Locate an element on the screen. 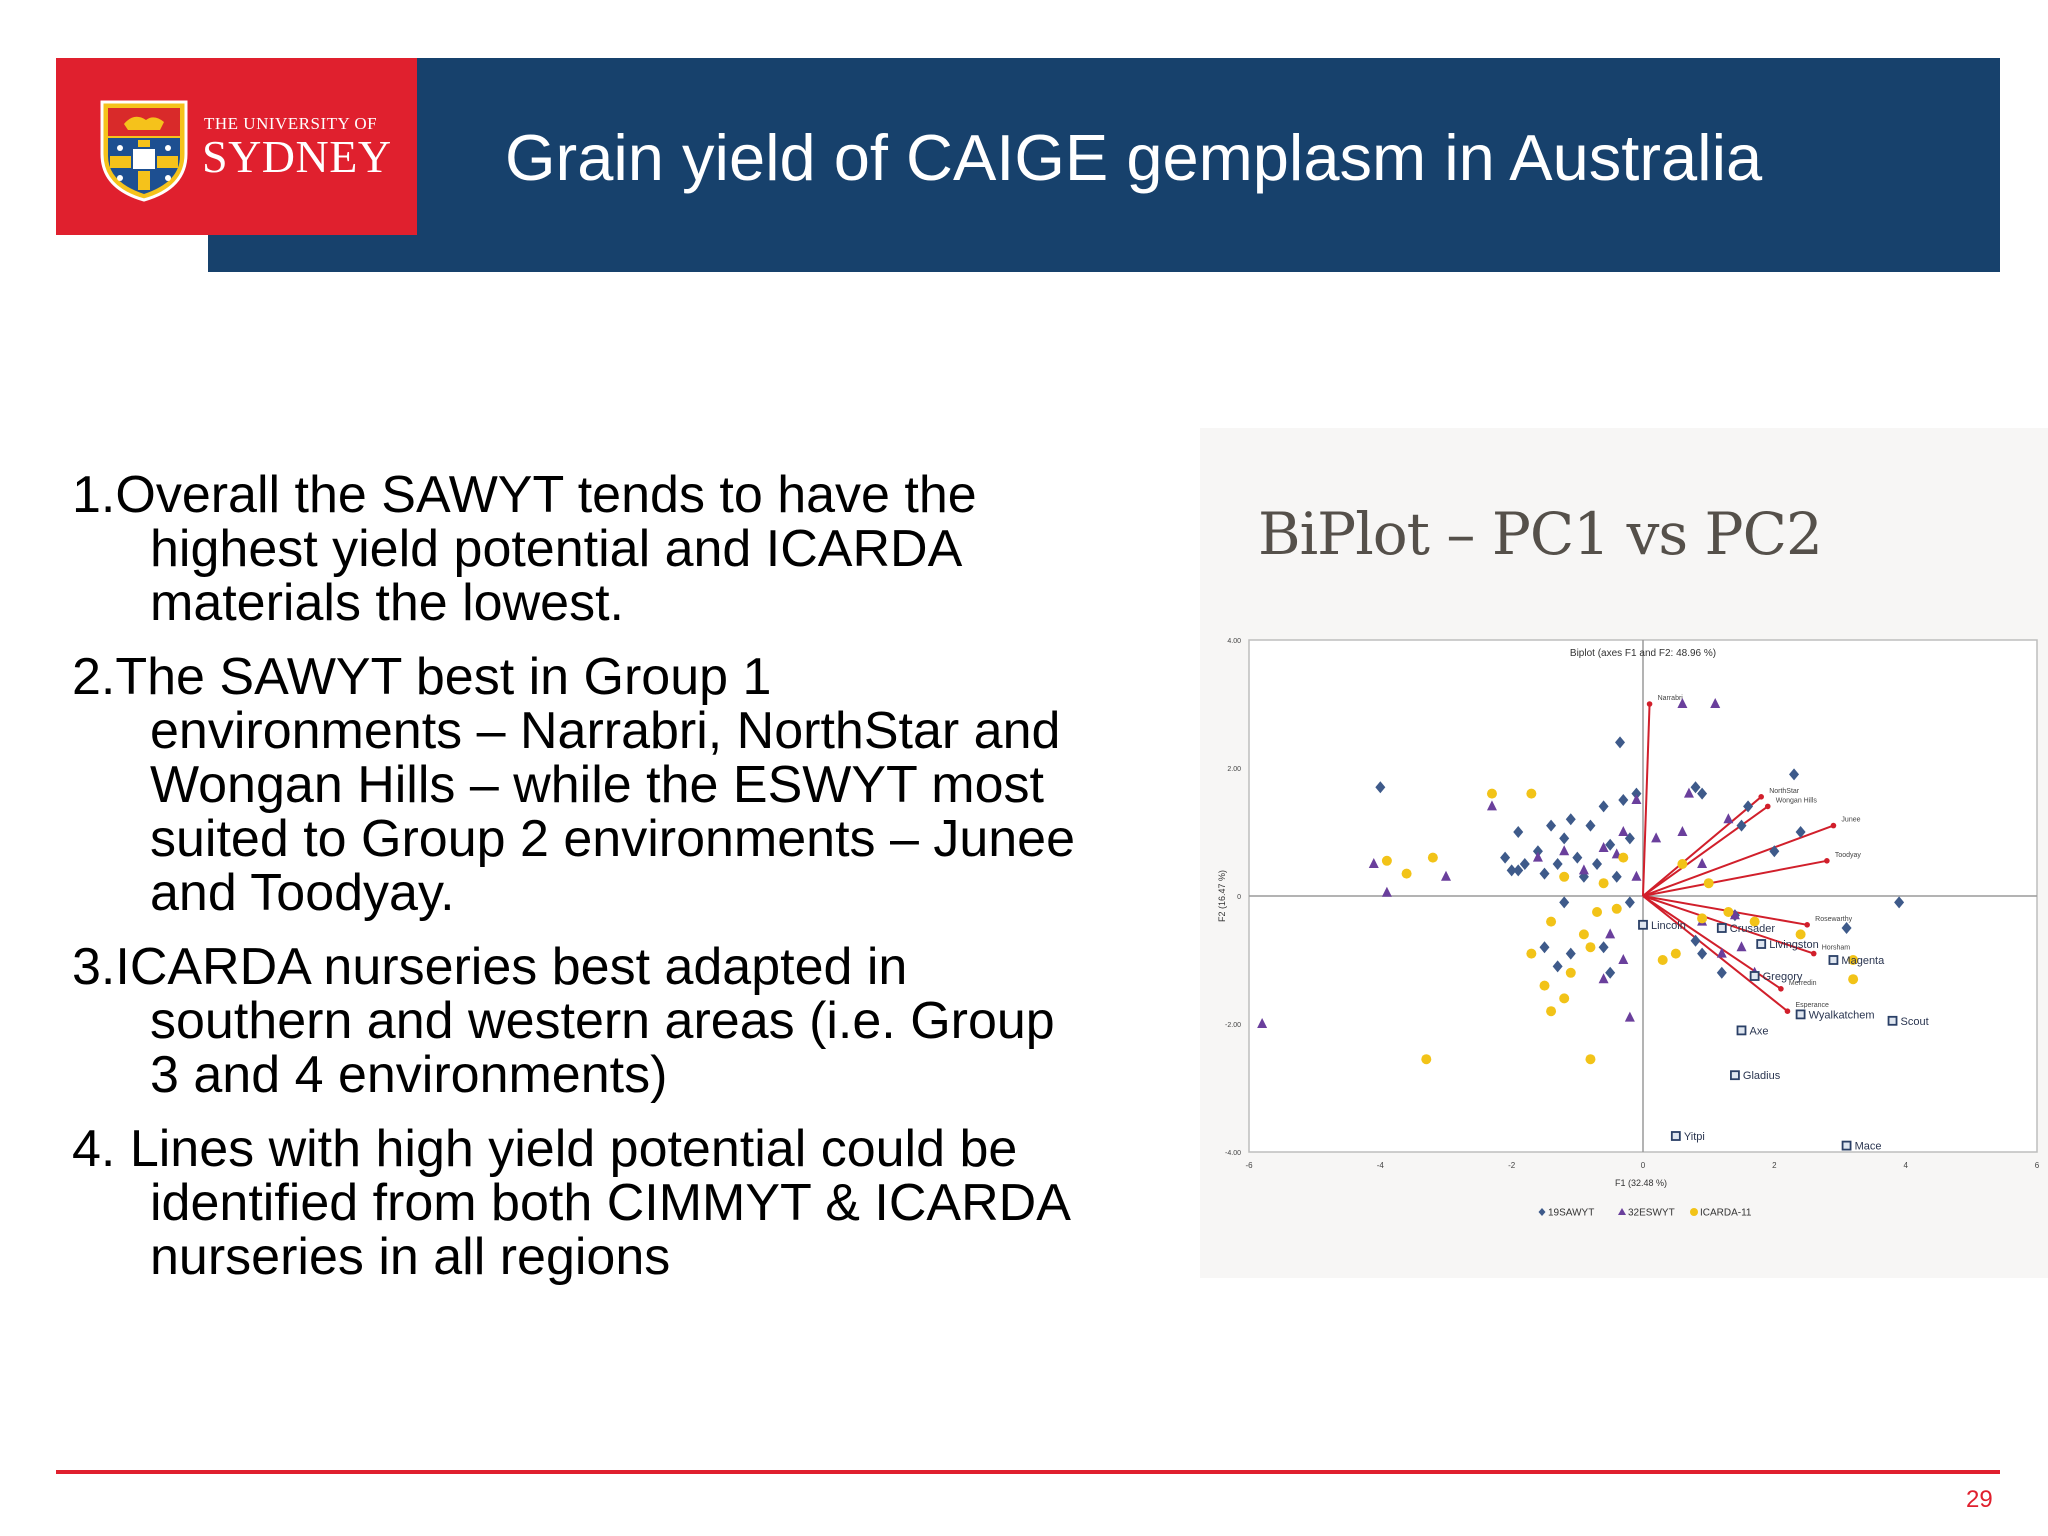  vector-label: Narrabri is located at coordinates (1671, 698).